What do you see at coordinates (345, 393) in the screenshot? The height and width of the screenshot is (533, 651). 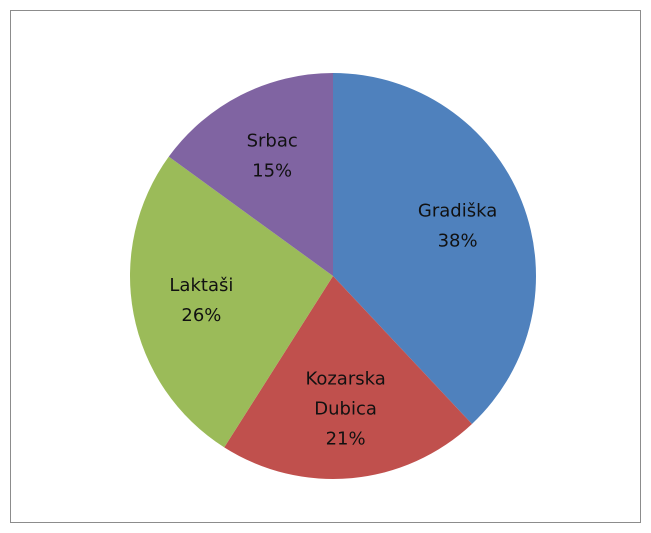 I see `slice-label: Kozarska Dubica` at bounding box center [345, 393].